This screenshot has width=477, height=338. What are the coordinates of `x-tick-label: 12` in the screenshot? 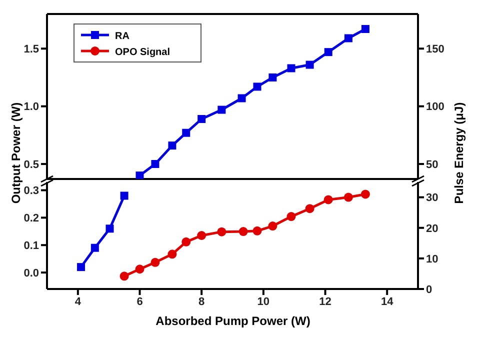 It's located at (325, 302).